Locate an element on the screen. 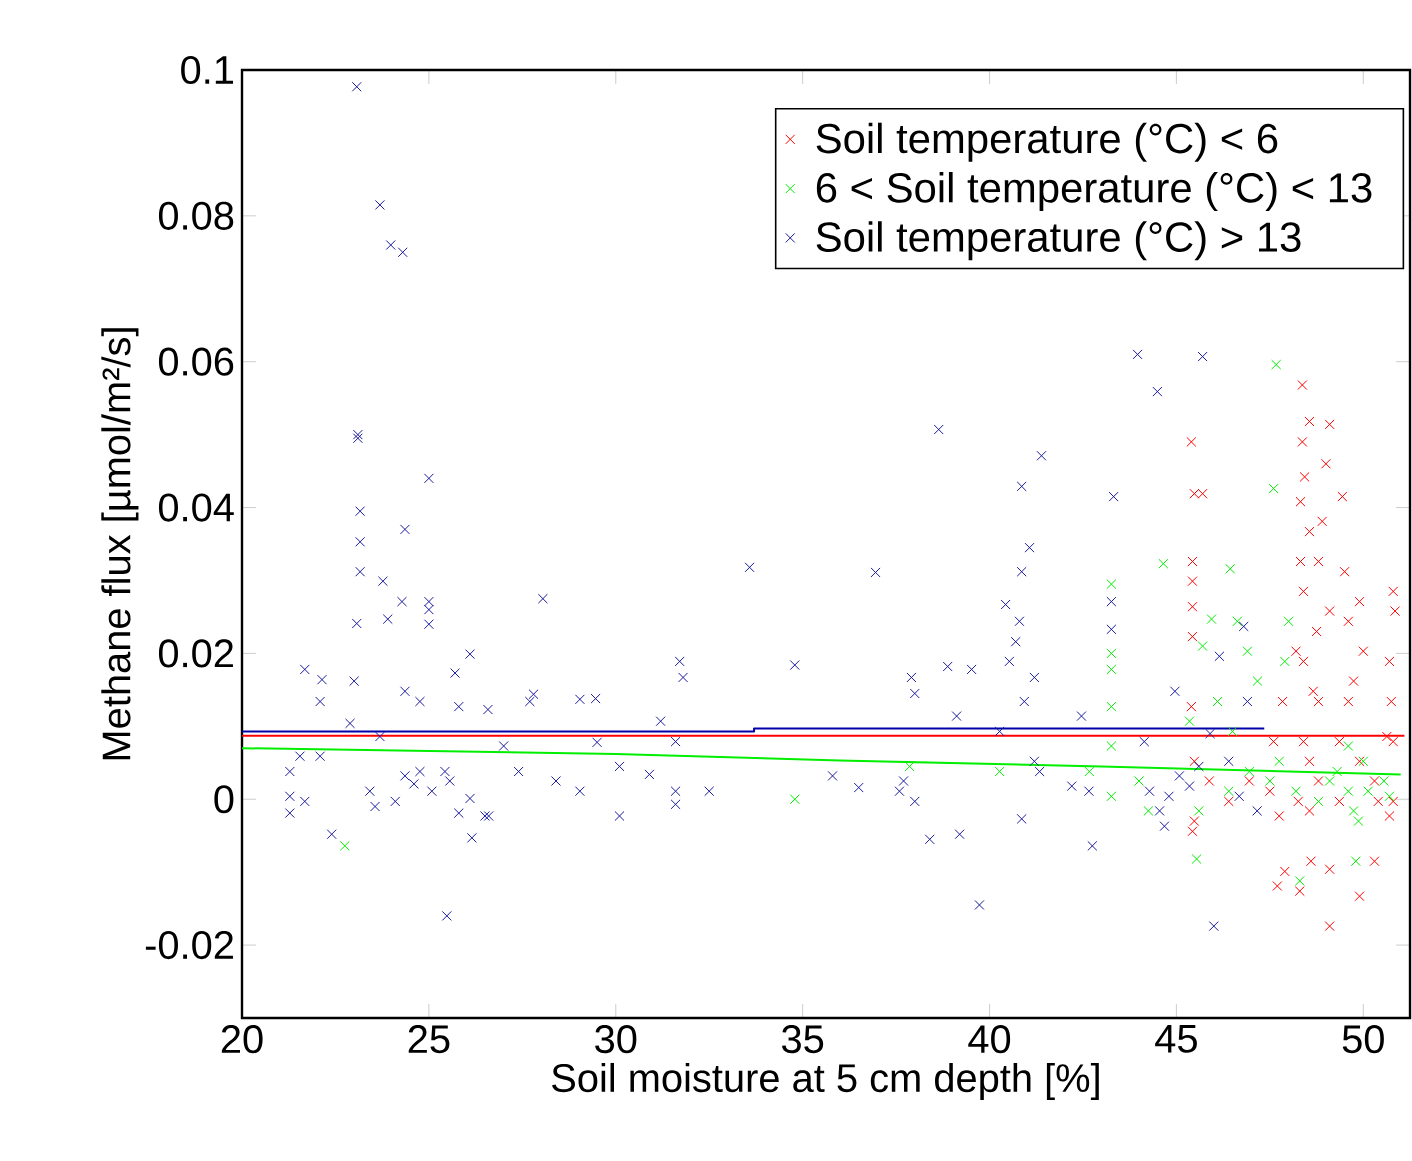  x-axis-title: Soil moisture at 5 cm depth [%] is located at coordinates (825, 1081).